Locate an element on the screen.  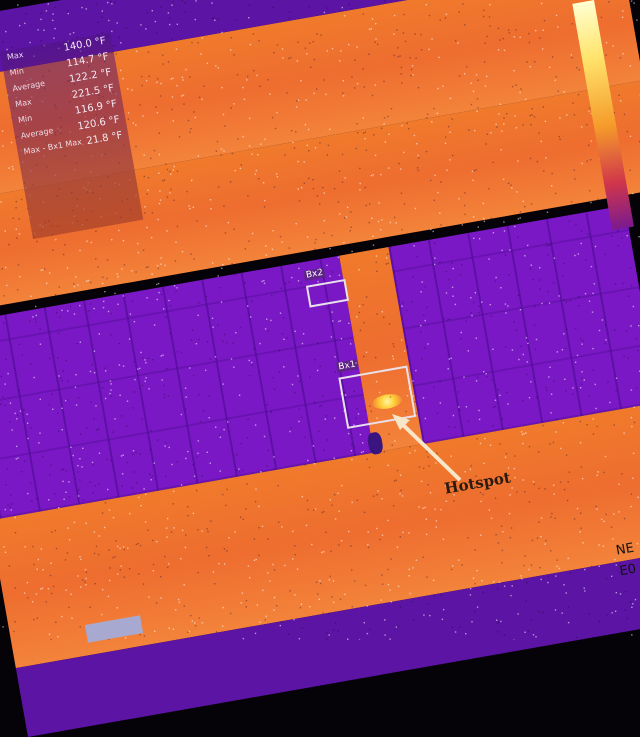
readout-value: 21.8 °F is located at coordinates (105, 138).